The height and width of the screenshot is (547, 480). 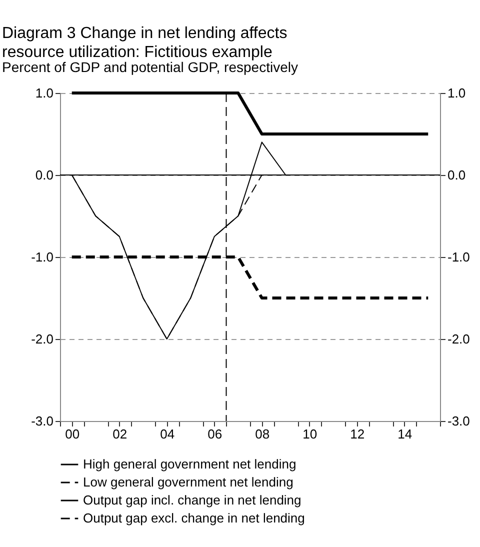 I want to click on y-tick-label: -2.0, so click(x=42, y=339).